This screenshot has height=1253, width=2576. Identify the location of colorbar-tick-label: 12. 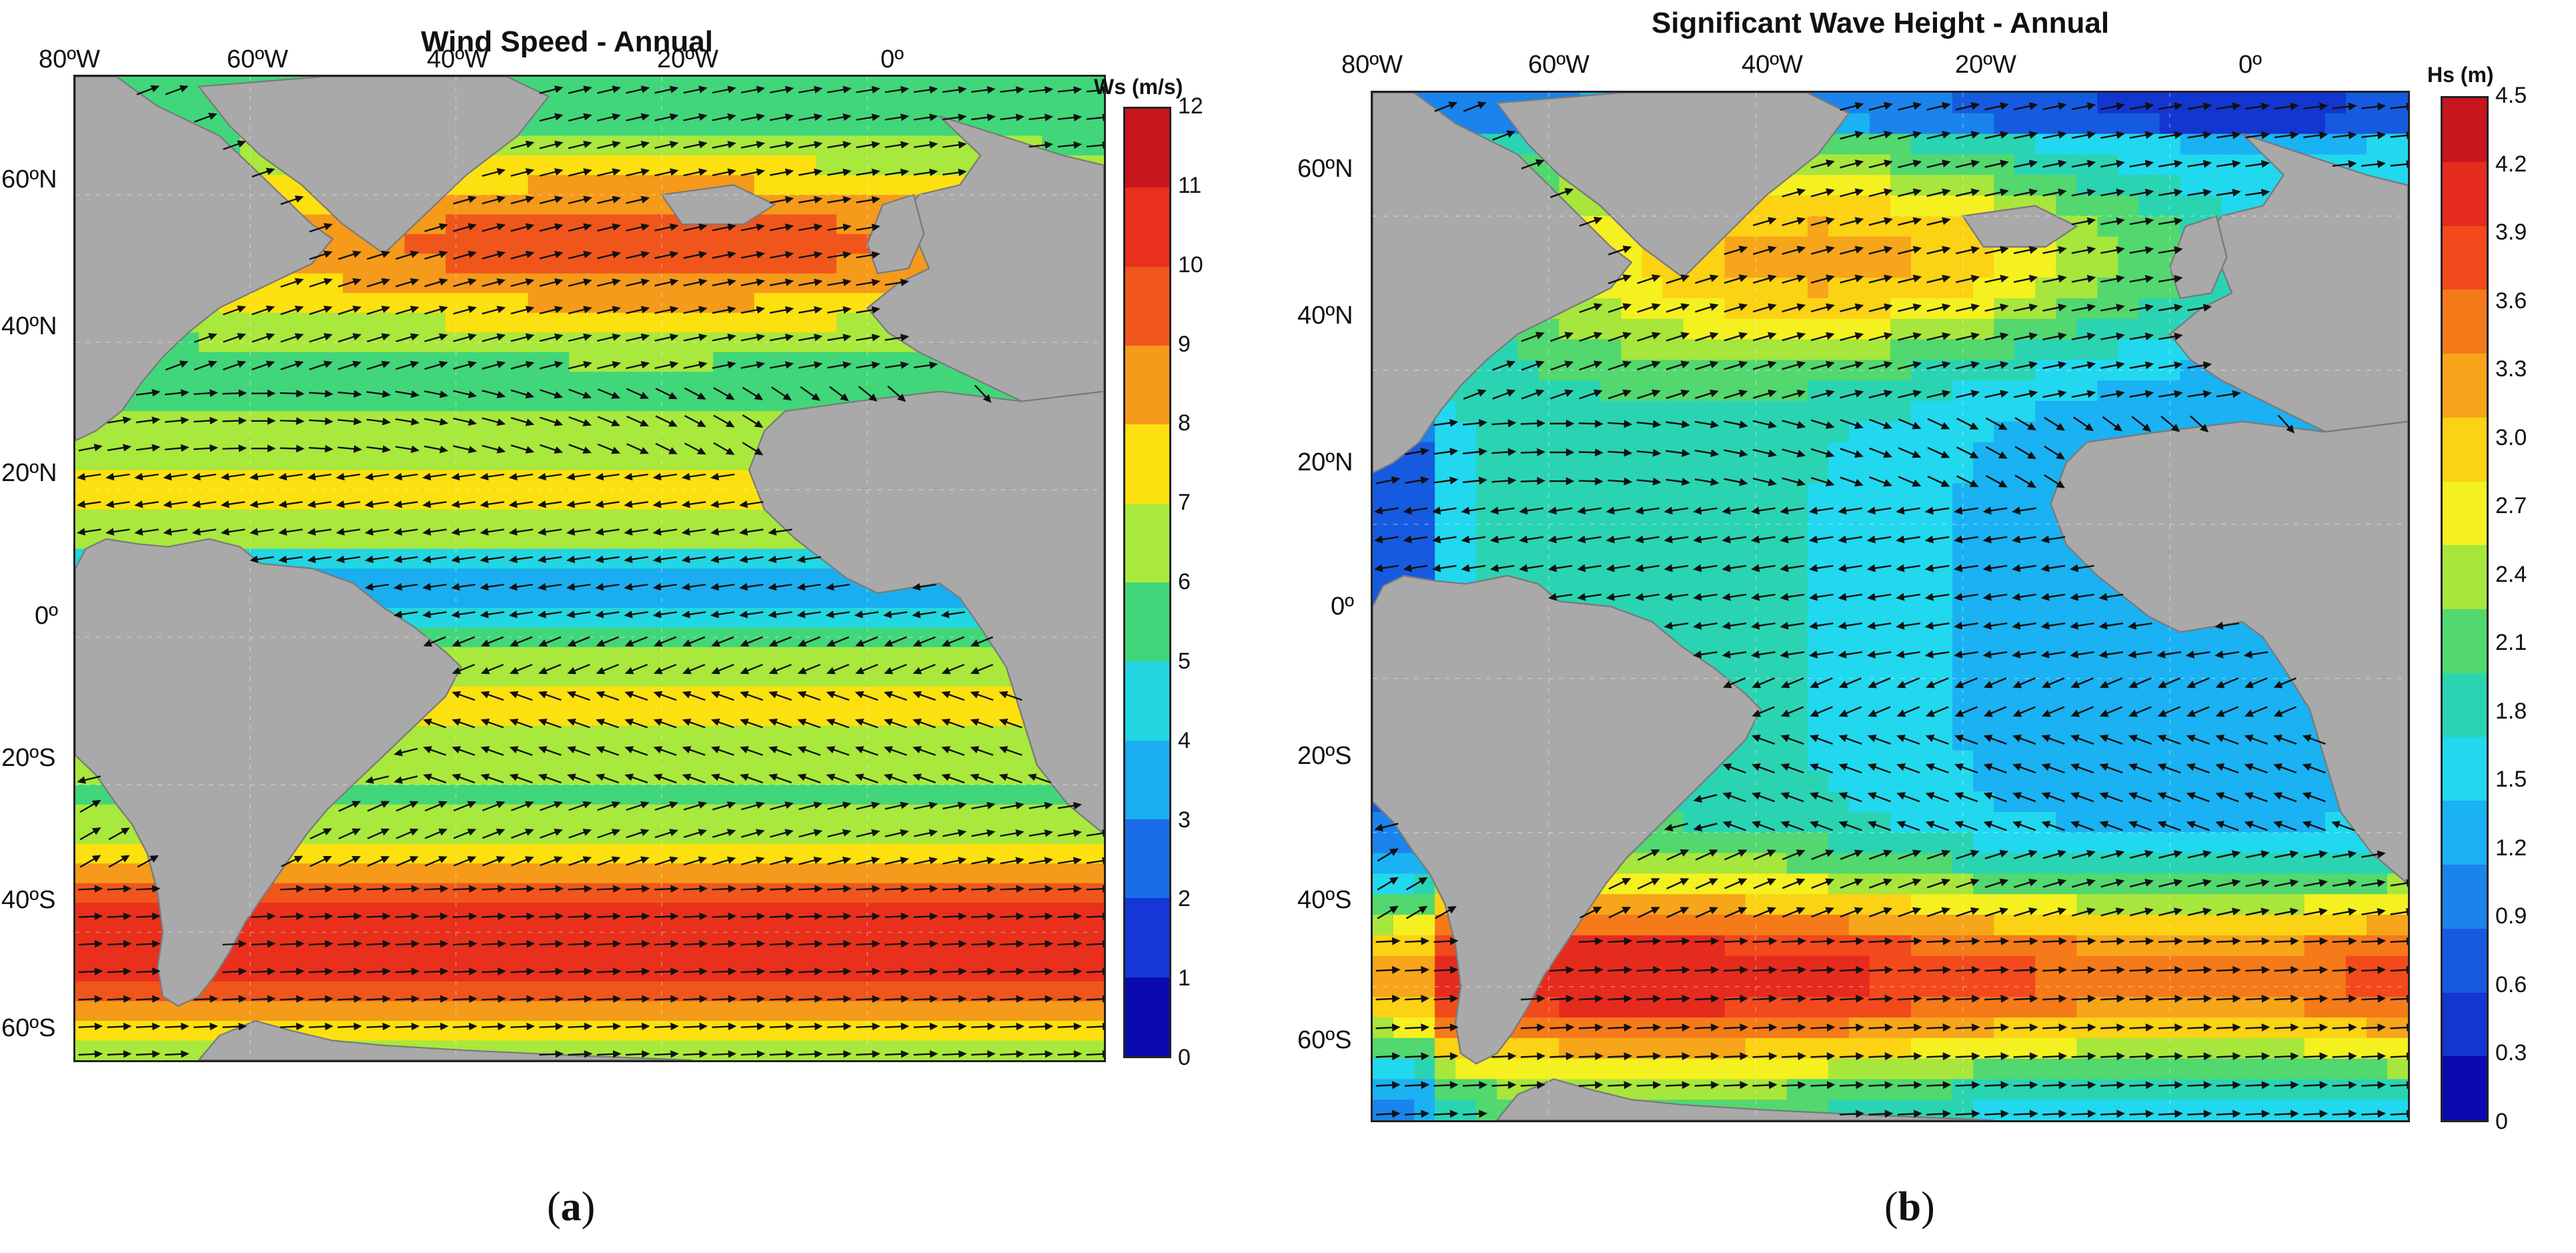
(1190, 106).